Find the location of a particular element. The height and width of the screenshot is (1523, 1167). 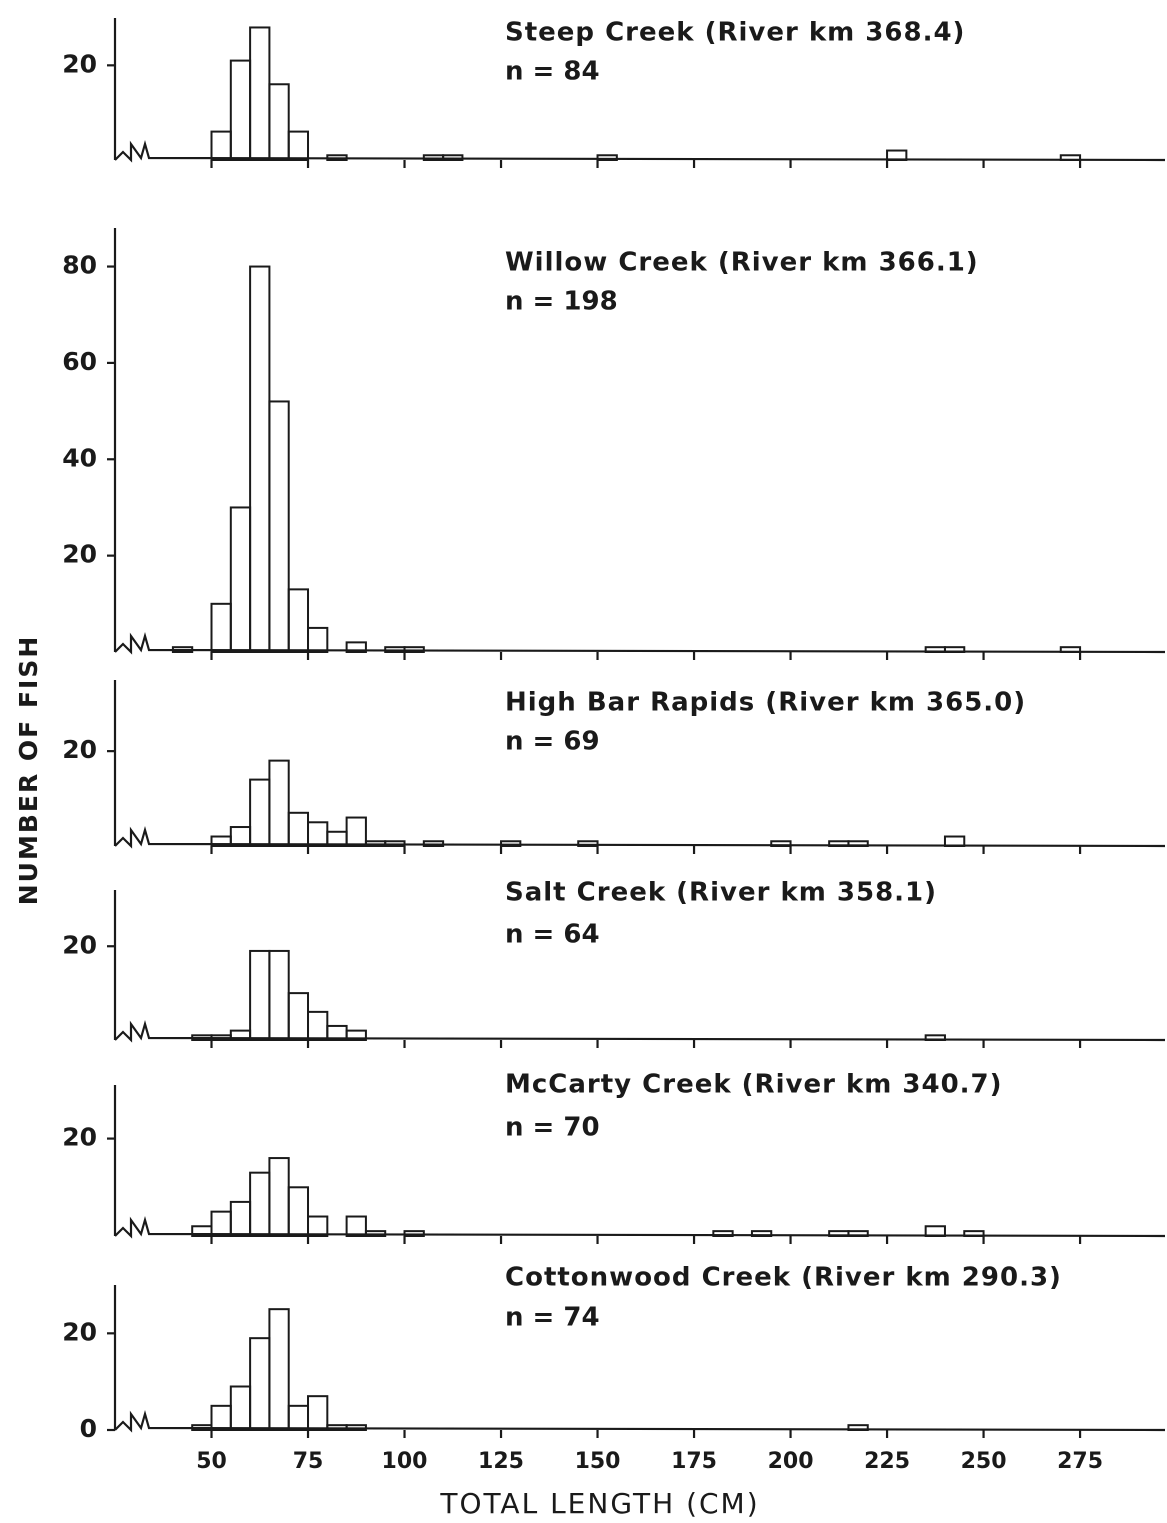

y-axis-label: NUMBER OF FISH is located at coordinates (28, 770).